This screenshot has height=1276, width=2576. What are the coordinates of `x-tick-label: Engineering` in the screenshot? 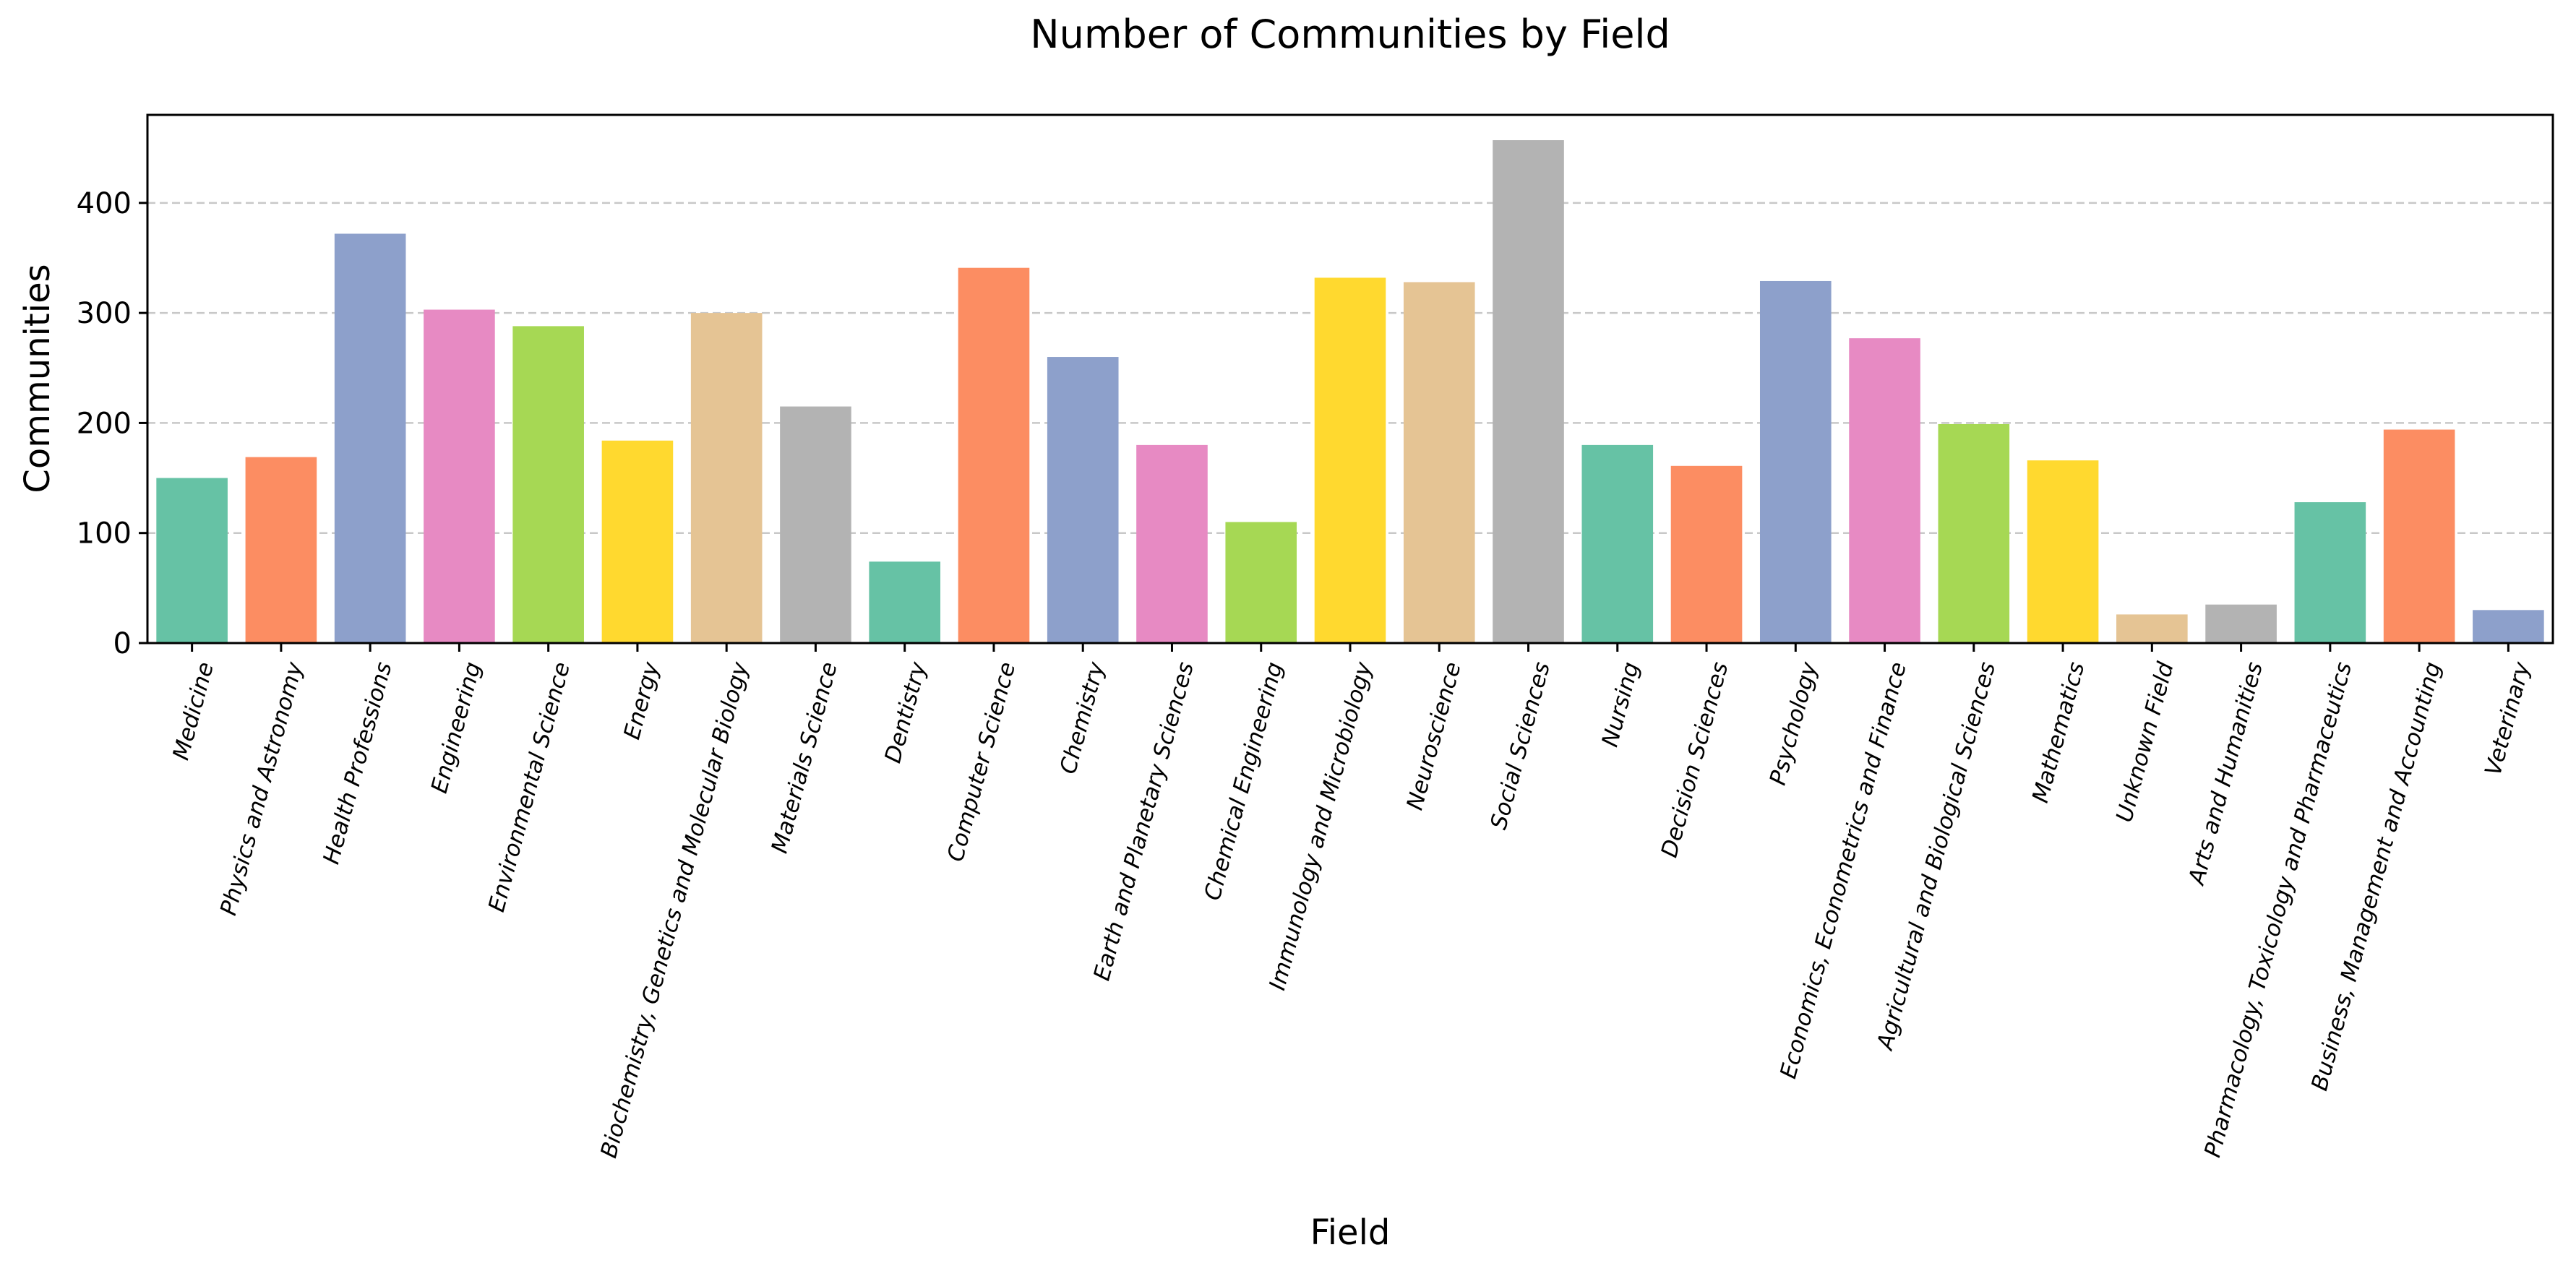 It's located at (456, 728).